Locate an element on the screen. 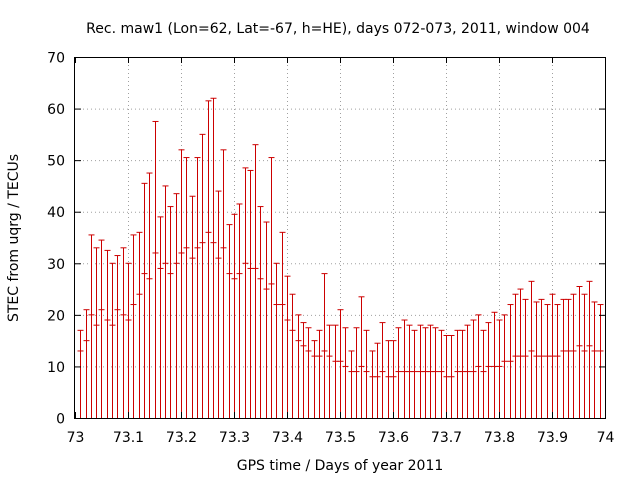 The image size is (640, 480). x-tick-label: 73.5 is located at coordinates (340, 438).